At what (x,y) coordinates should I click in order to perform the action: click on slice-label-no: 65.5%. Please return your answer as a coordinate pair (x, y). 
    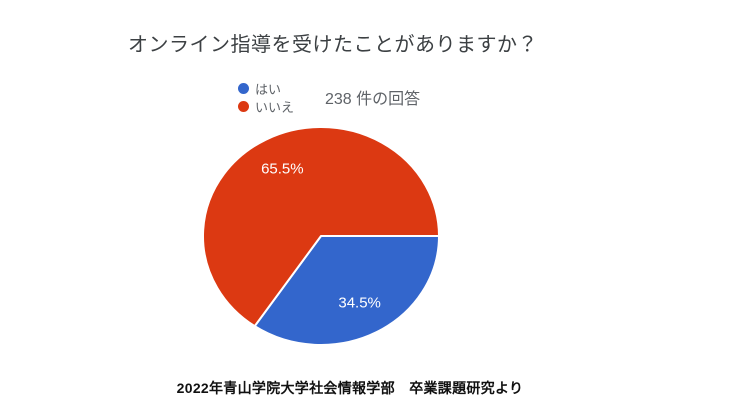
    Looking at the image, I should click on (282, 169).